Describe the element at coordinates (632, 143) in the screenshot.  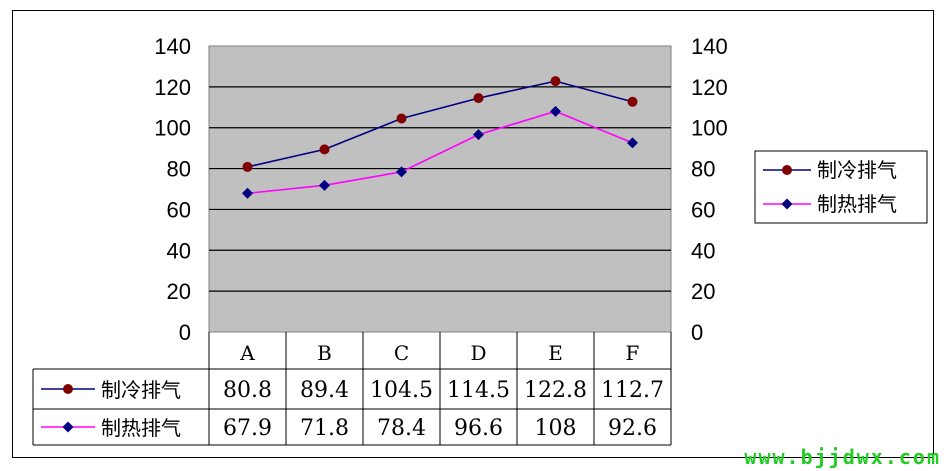
I see `series-2-point-F` at that location.